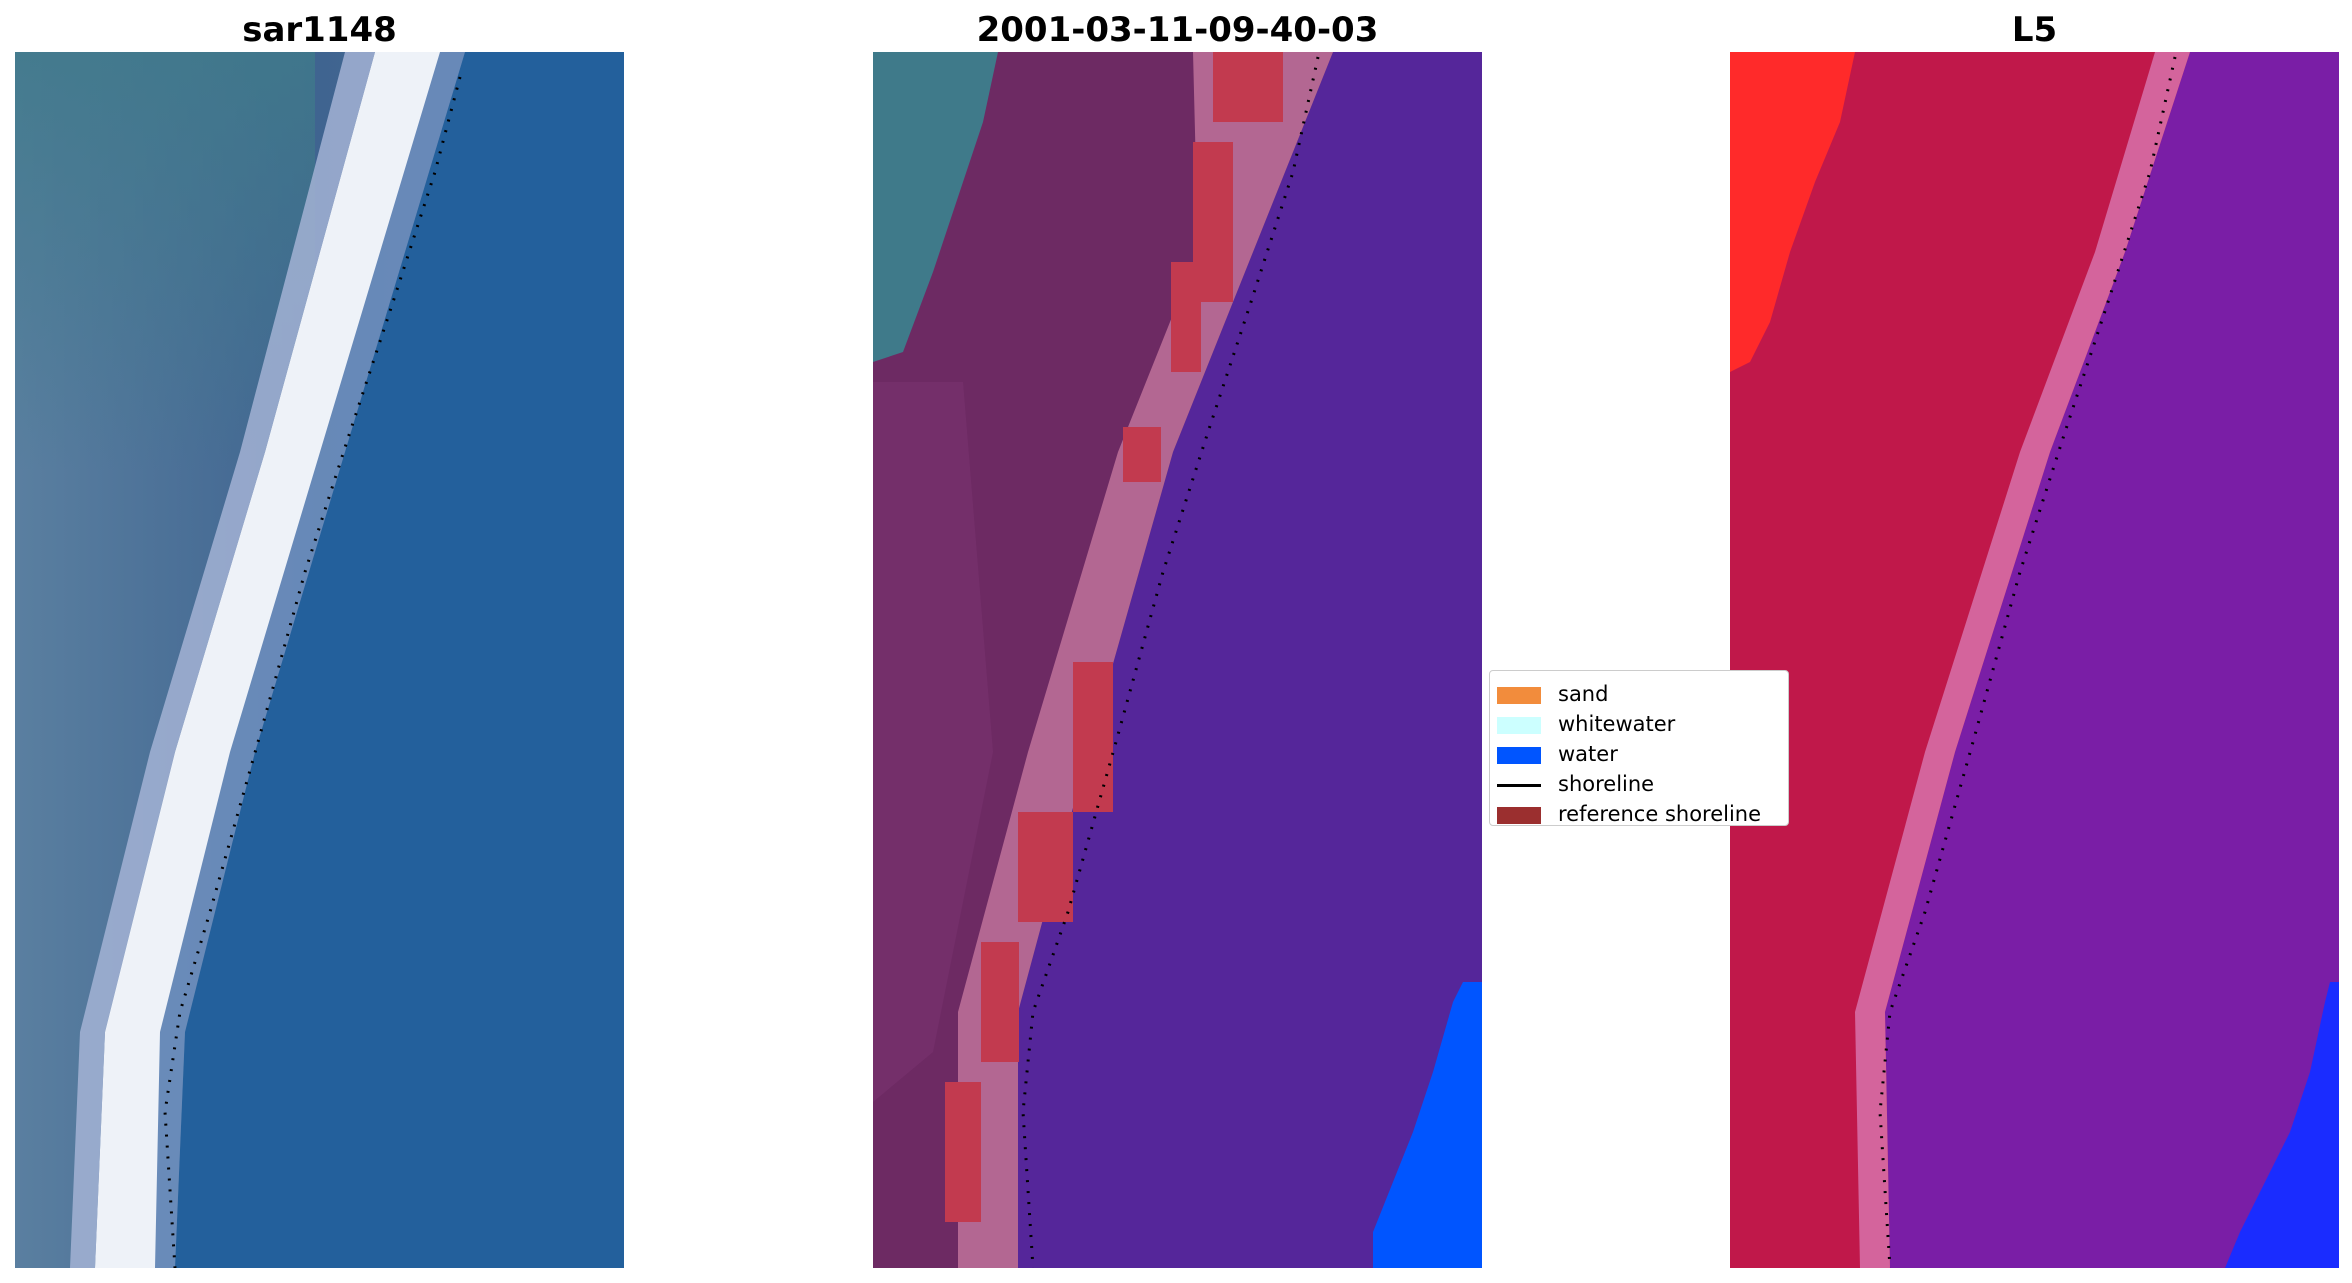 The height and width of the screenshot is (1283, 2352). What do you see at coordinates (1792, 212) in the screenshot?
I see `bright-land-region` at bounding box center [1792, 212].